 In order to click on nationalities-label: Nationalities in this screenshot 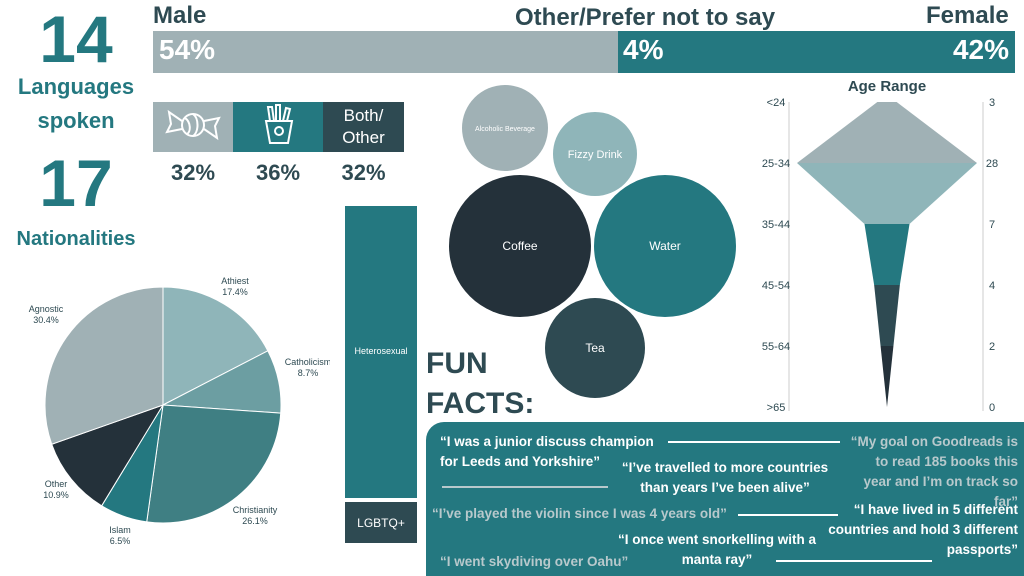, I will do `click(76, 239)`.